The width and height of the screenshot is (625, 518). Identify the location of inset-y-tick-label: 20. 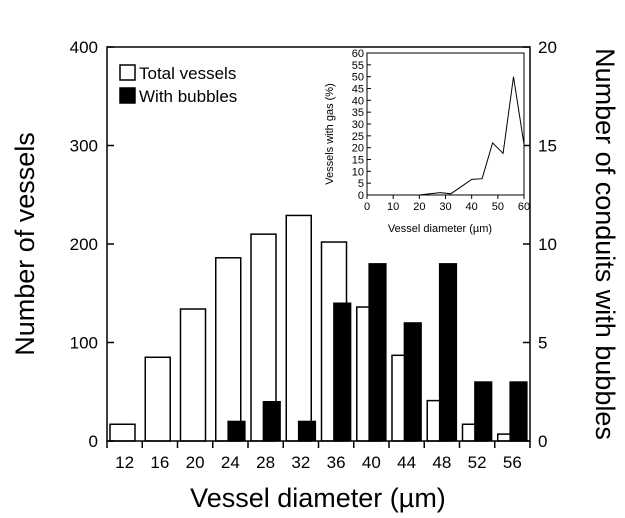
(358, 149).